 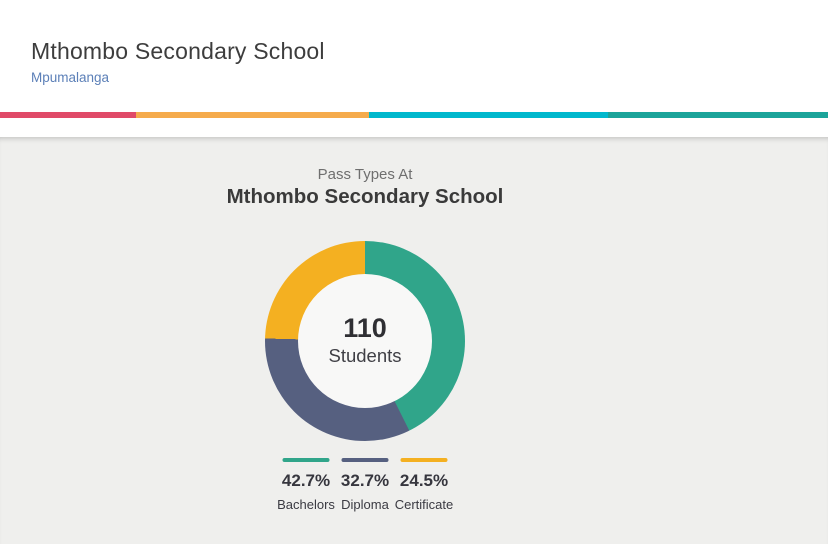 What do you see at coordinates (306, 480) in the screenshot?
I see `legend-percent: 42.7%` at bounding box center [306, 480].